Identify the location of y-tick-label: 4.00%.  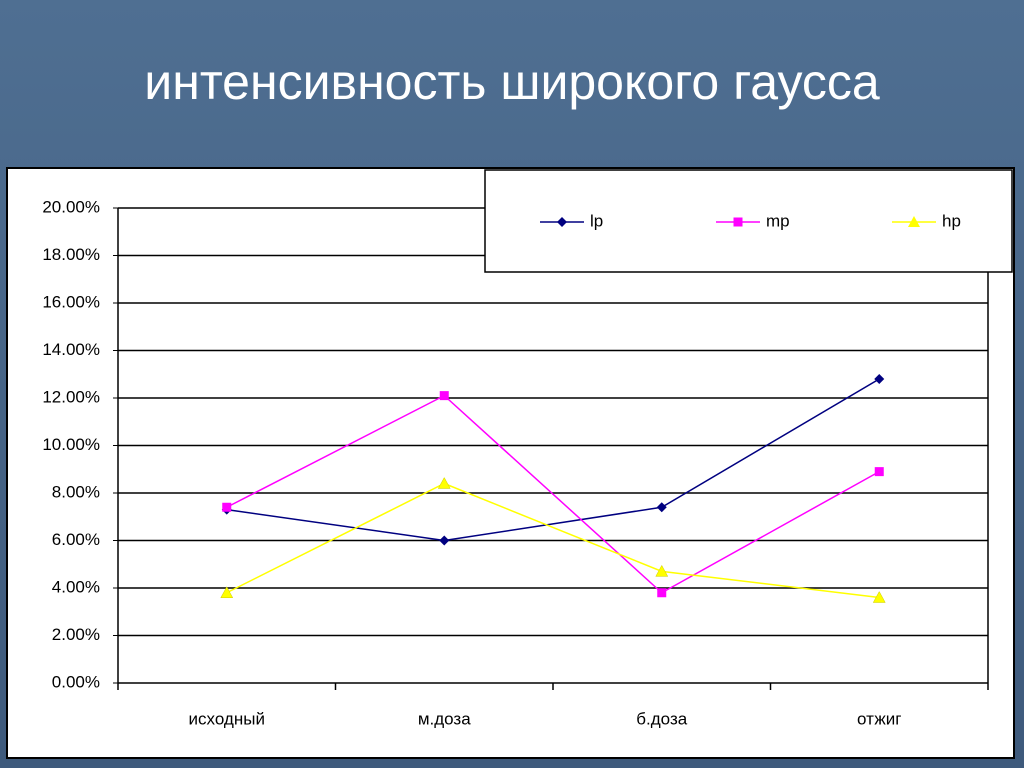
(76, 586).